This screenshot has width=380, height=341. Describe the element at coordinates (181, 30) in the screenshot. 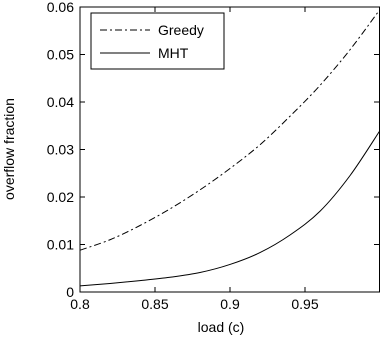

I see `legend-label: Greedy` at that location.